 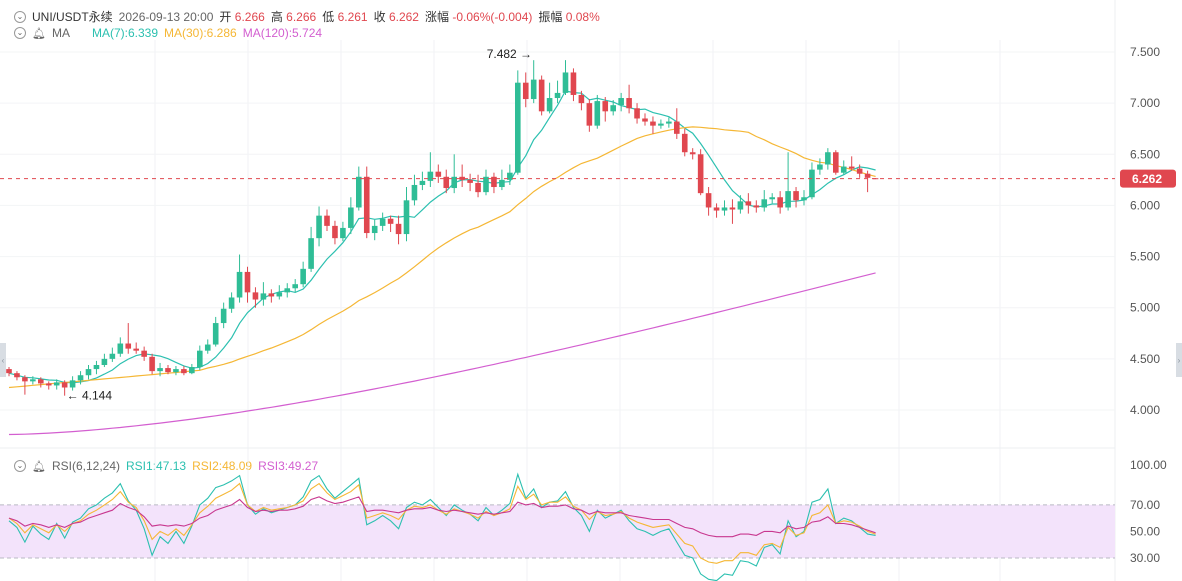 What do you see at coordinates (550, 17) in the screenshot?
I see `amplitude-label: 振幅` at bounding box center [550, 17].